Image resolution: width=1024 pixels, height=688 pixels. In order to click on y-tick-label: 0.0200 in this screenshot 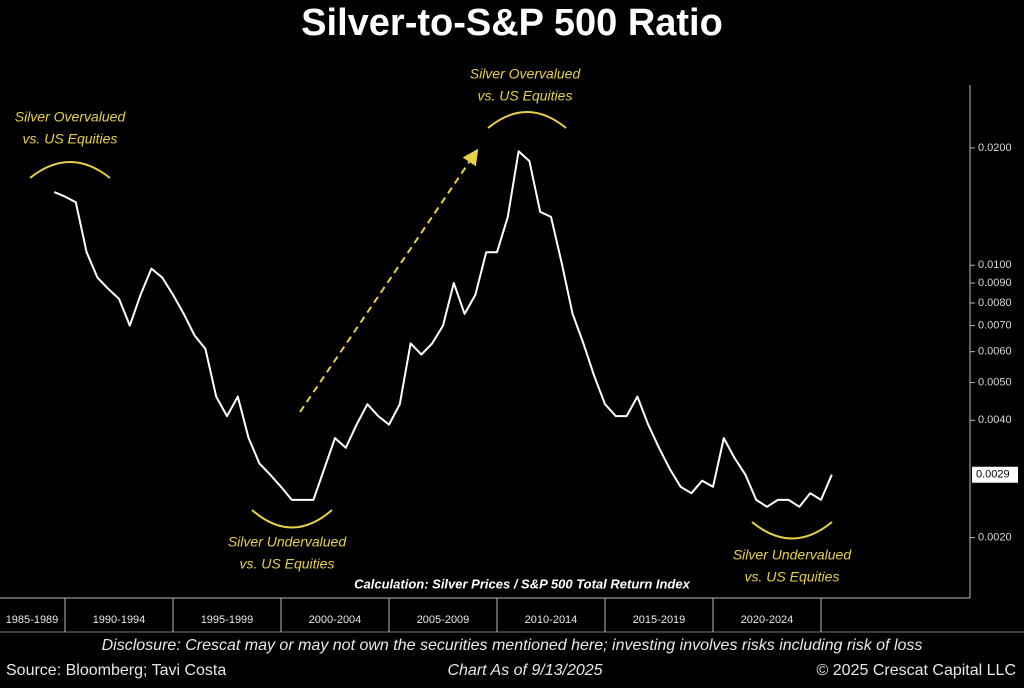, I will do `click(995, 148)`.